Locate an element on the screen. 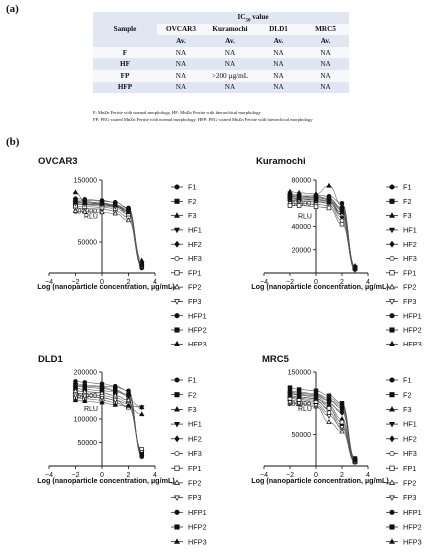 The image size is (429, 555). series-group is located at coordinates (108, 230).